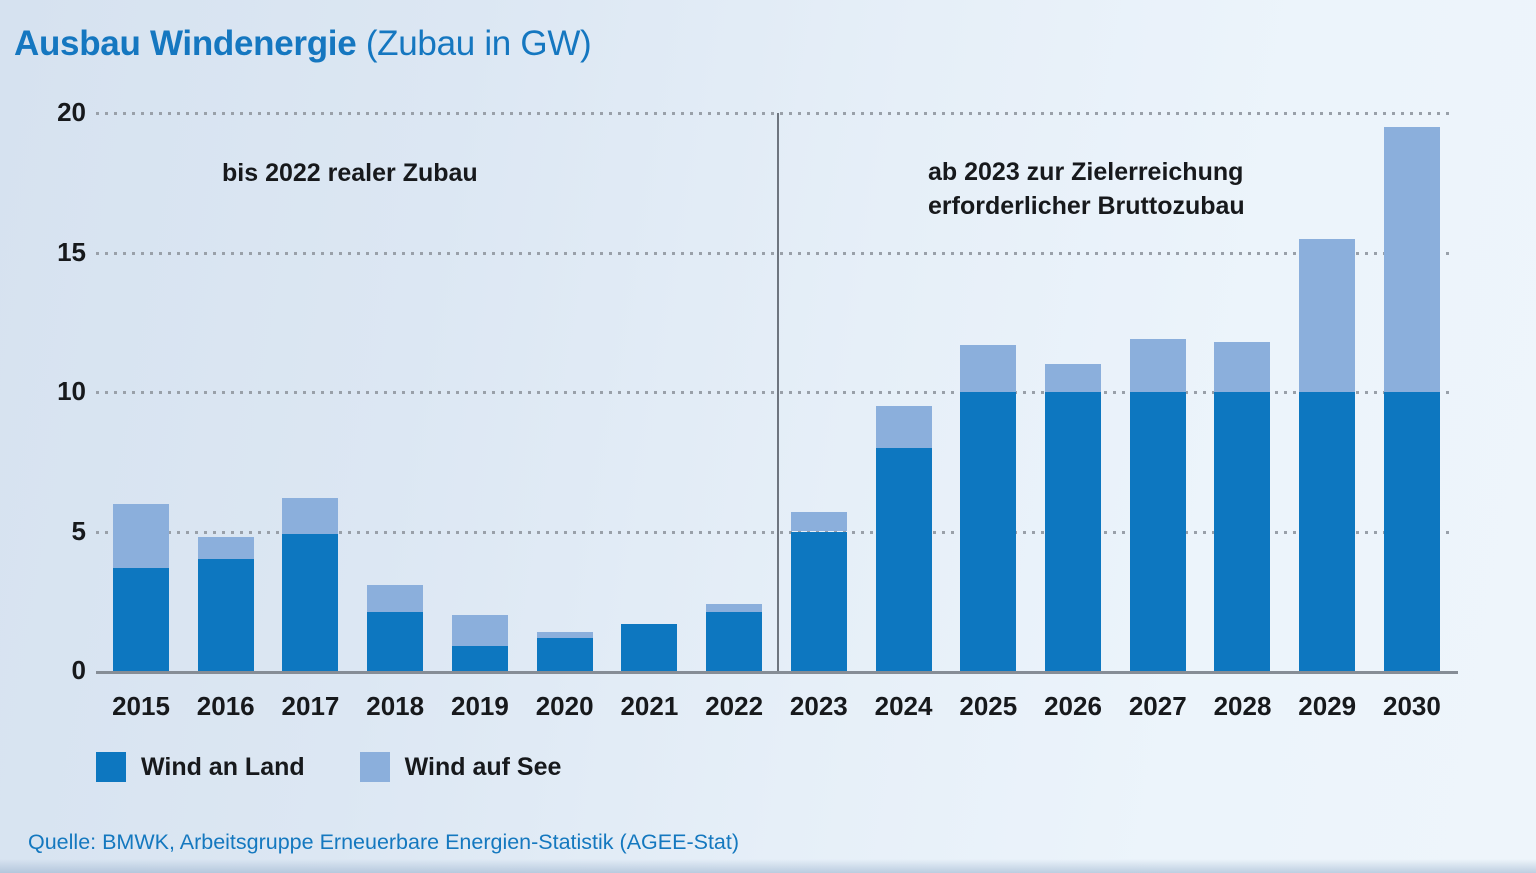 Image resolution: width=1536 pixels, height=873 pixels. I want to click on x-axis-label-2020: 2020, so click(564, 706).